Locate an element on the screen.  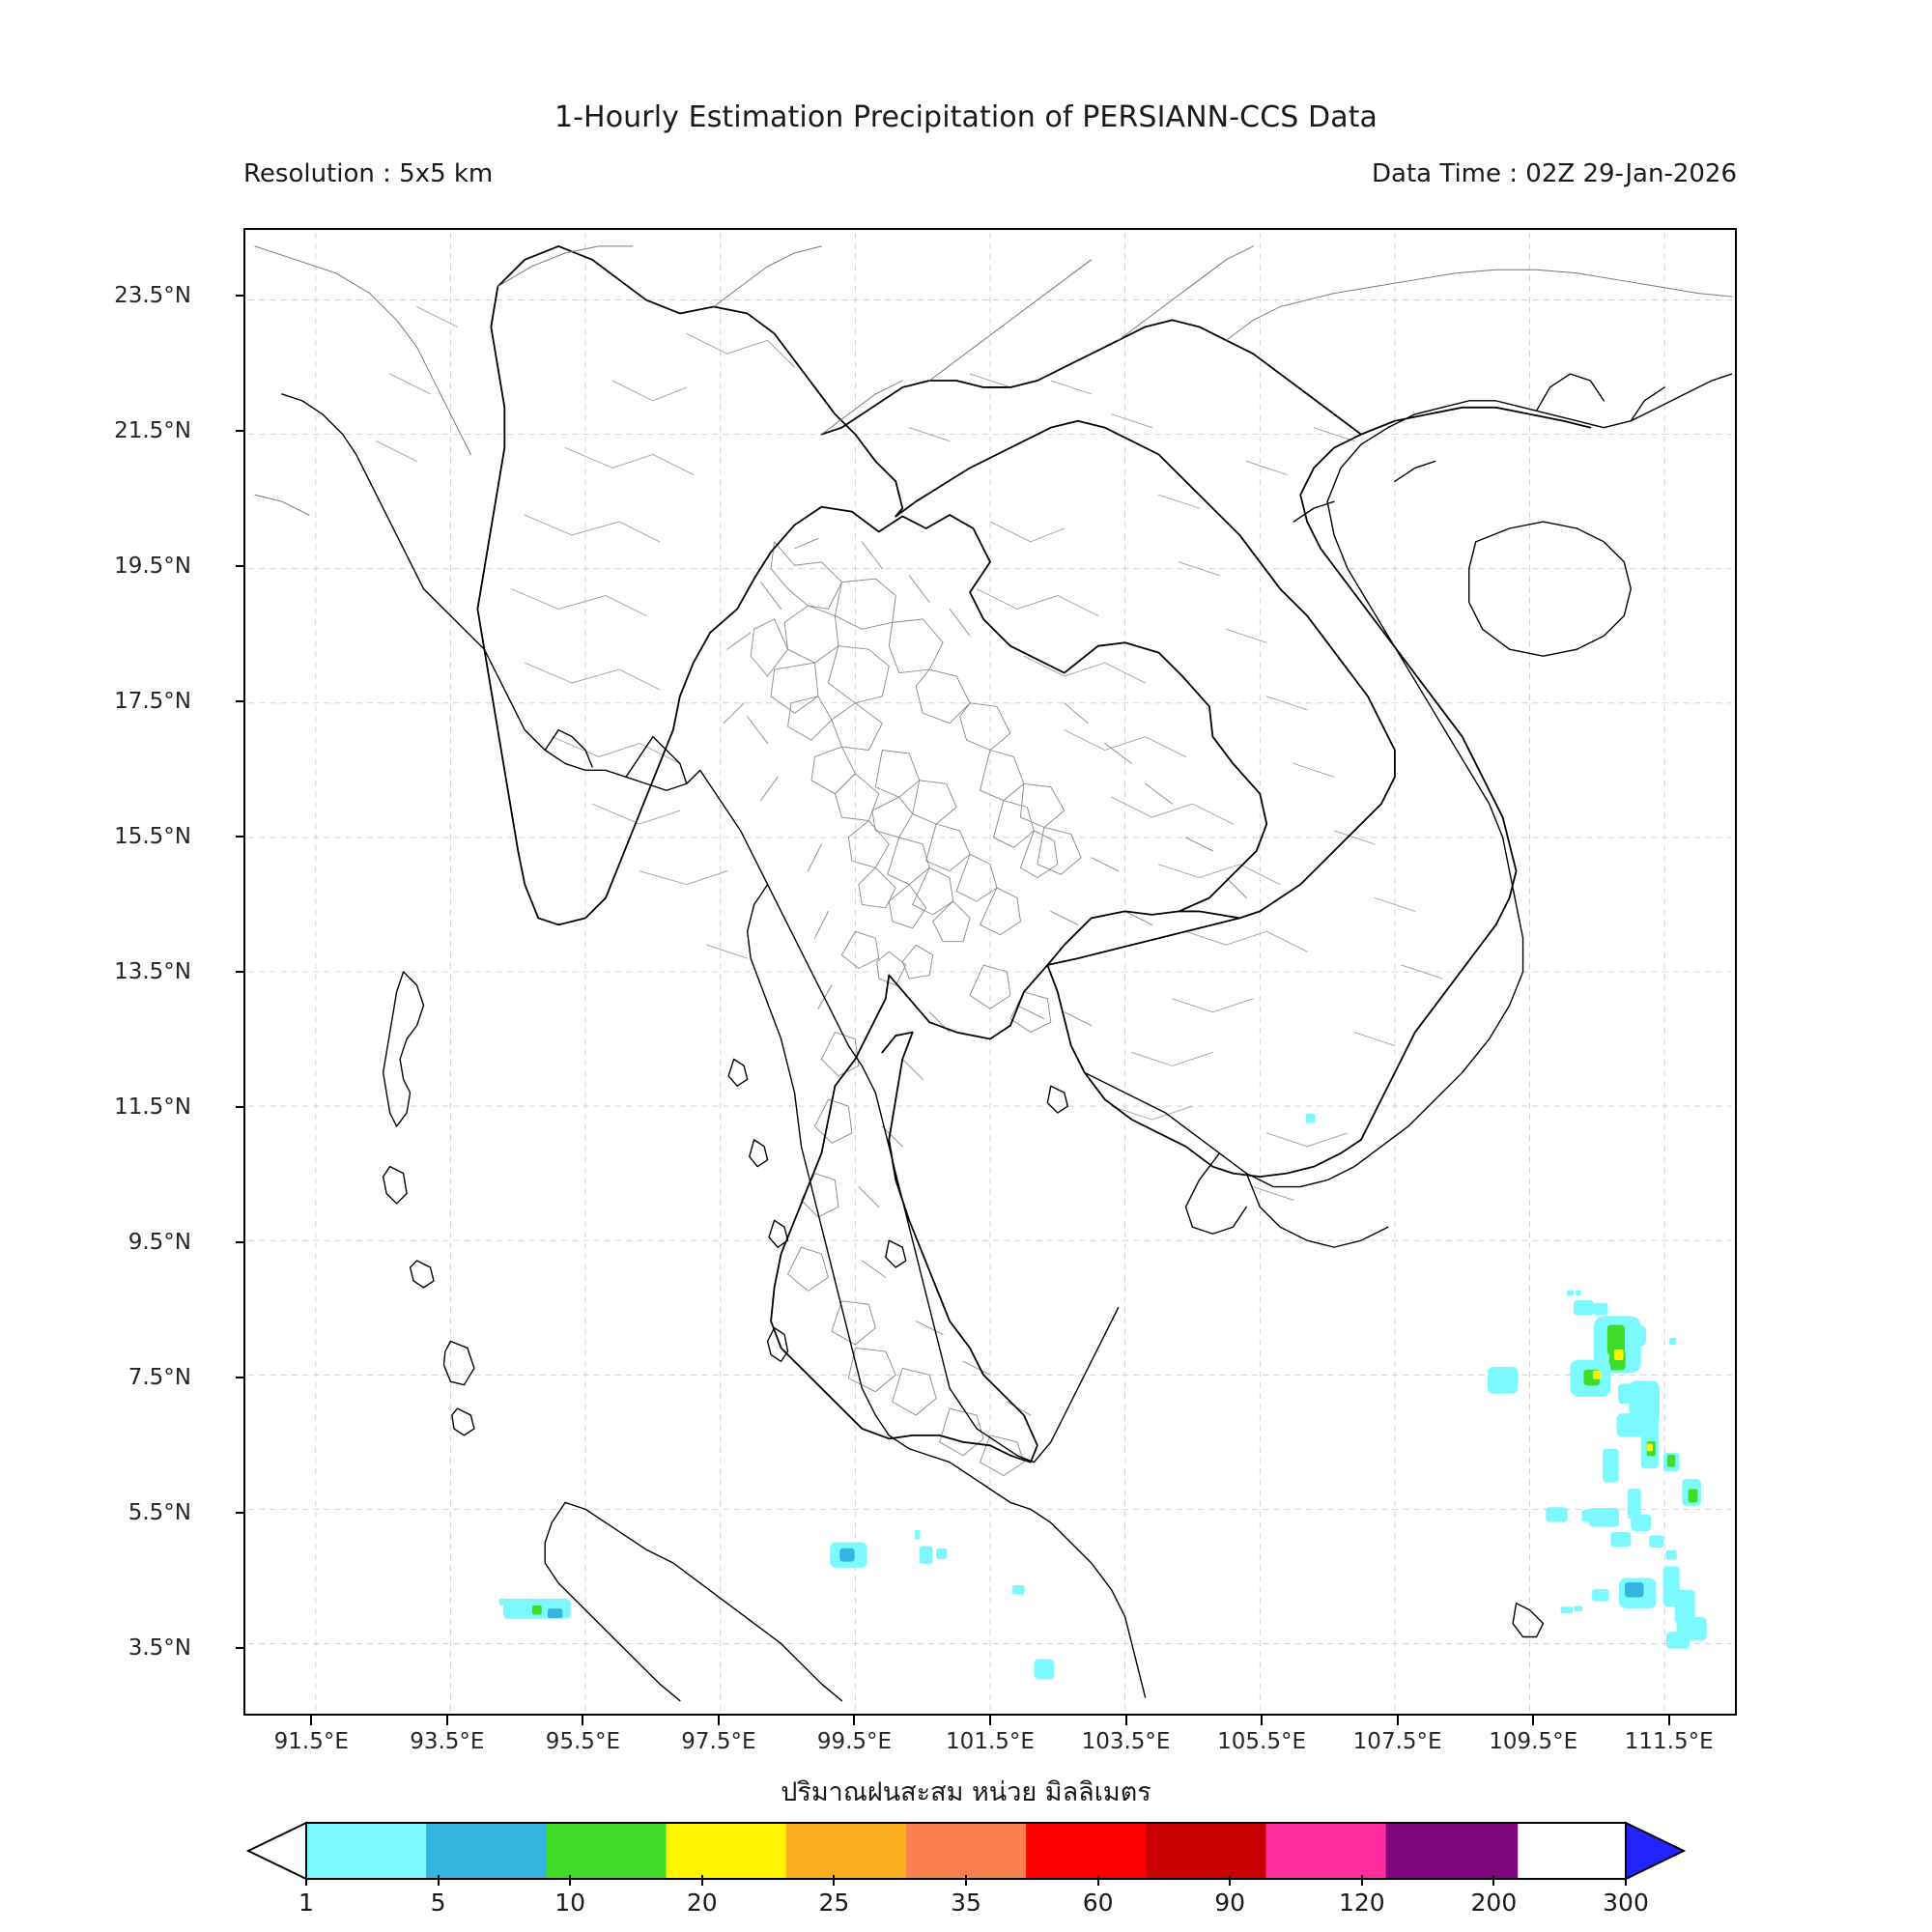
colorbar-tick-label: 200 is located at coordinates (1494, 1903).